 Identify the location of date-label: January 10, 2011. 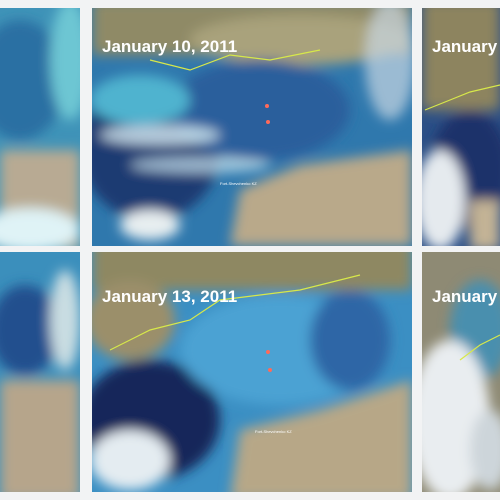
(169, 46).